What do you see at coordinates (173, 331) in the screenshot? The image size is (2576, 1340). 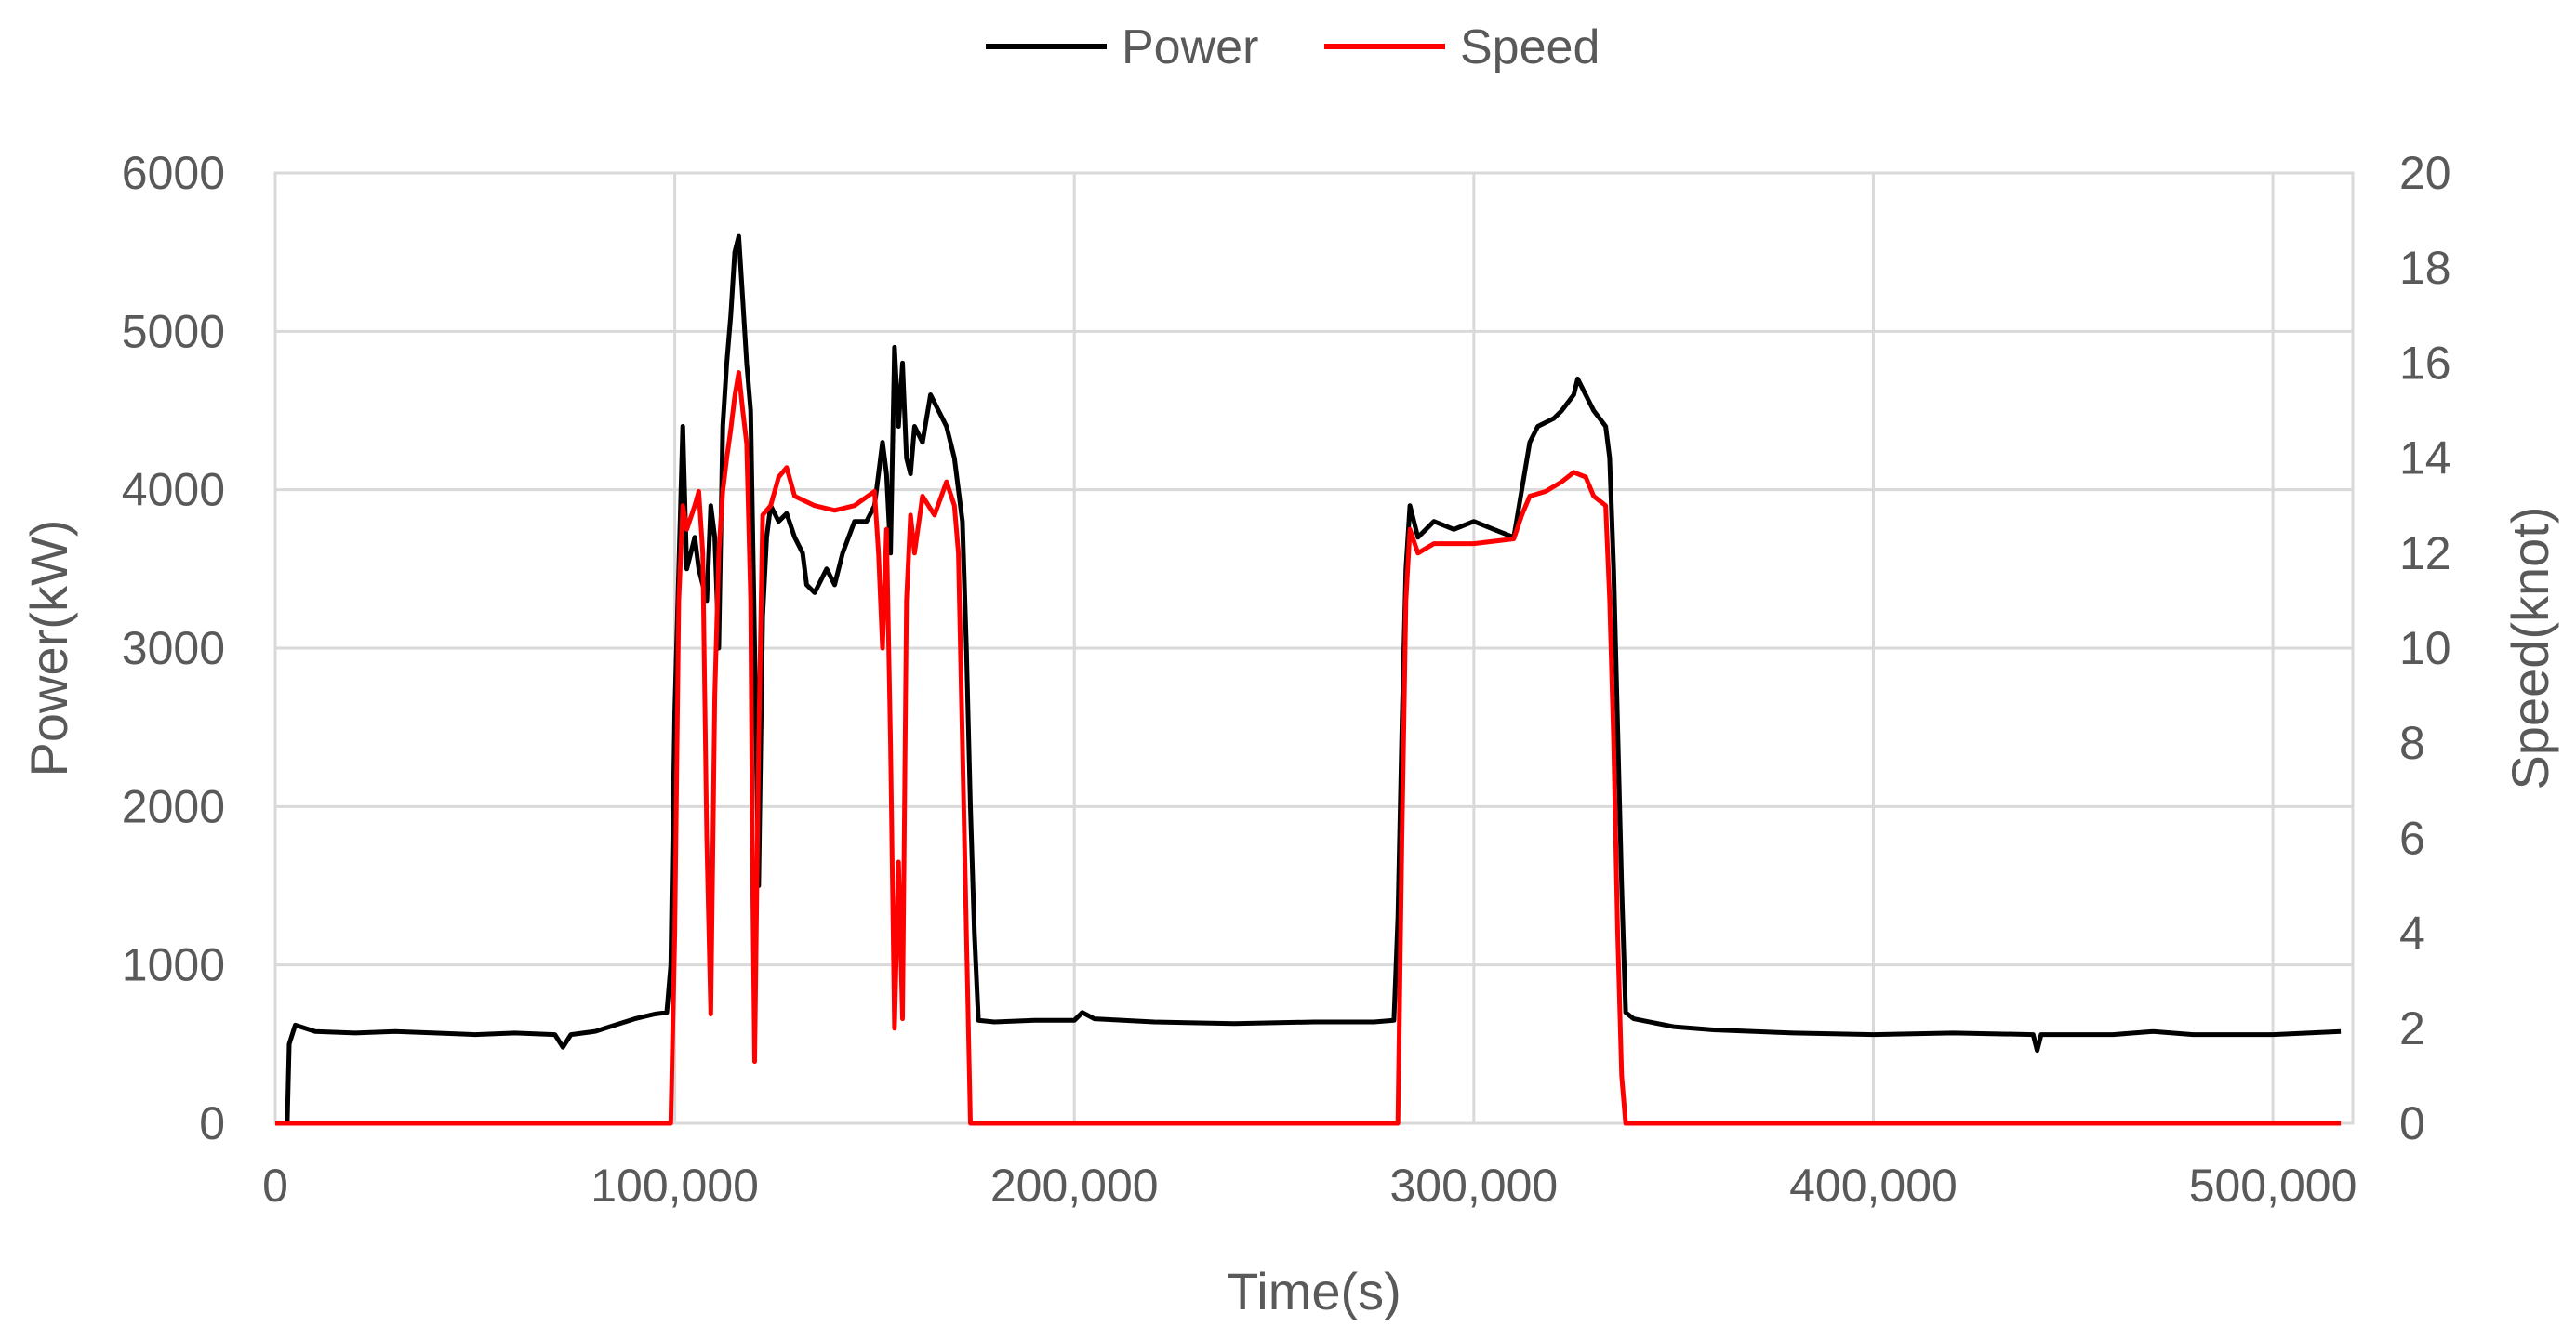 I see `y-left-tick-label: 5000` at bounding box center [173, 331].